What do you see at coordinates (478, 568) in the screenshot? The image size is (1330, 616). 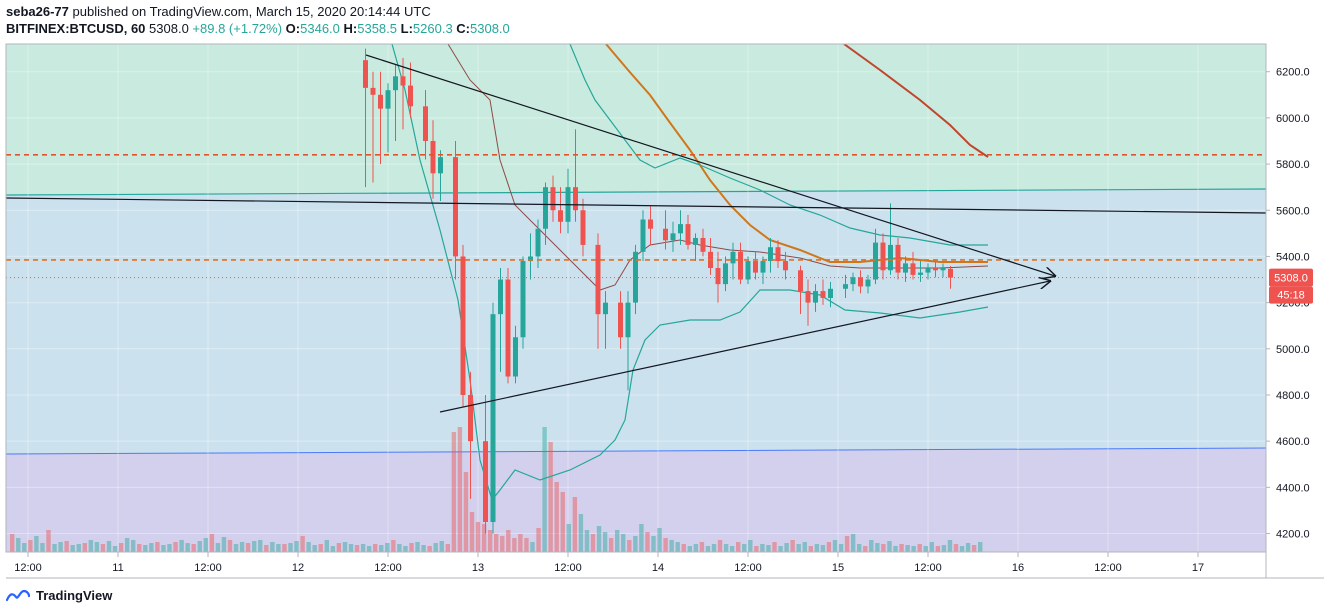 I see `x-tick-label: 13` at bounding box center [478, 568].